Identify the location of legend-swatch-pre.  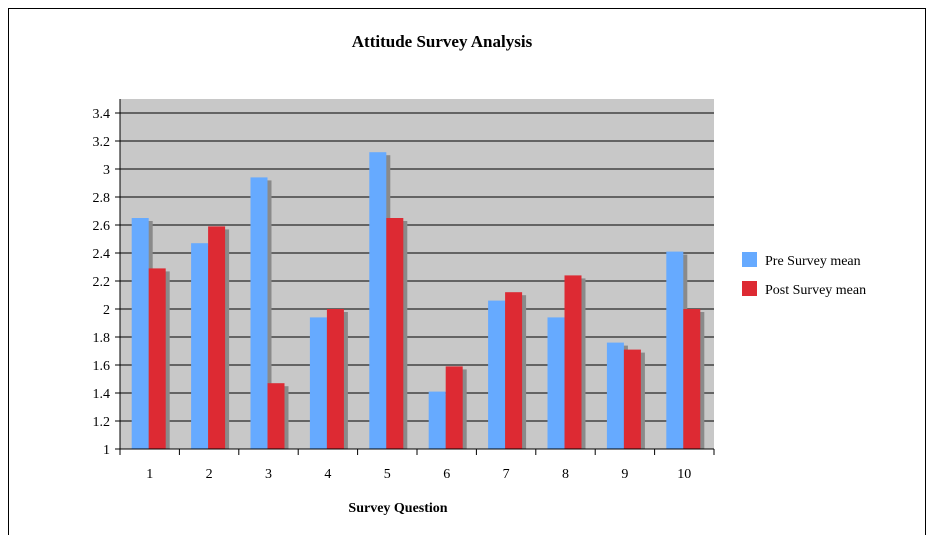
(749, 259).